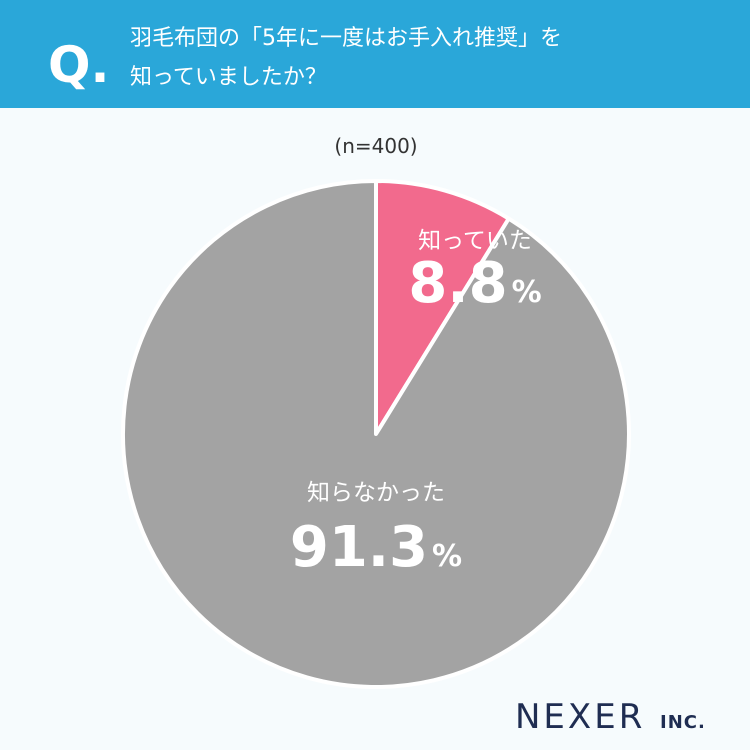  I want to click on brand-suffix: INC., so click(683, 722).